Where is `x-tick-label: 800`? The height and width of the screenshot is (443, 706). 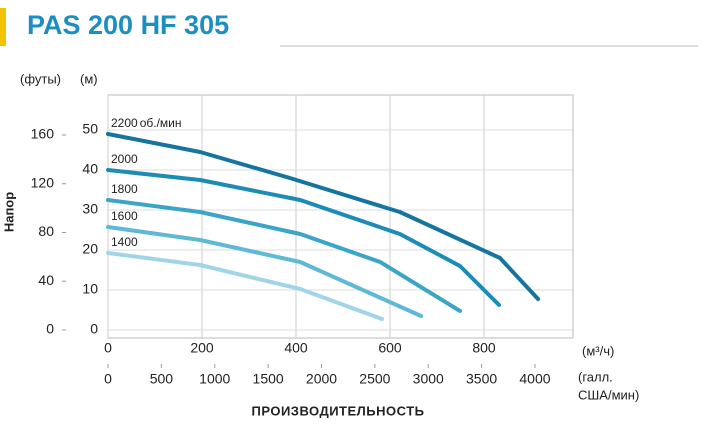 x-tick-label: 800 is located at coordinates (484, 348).